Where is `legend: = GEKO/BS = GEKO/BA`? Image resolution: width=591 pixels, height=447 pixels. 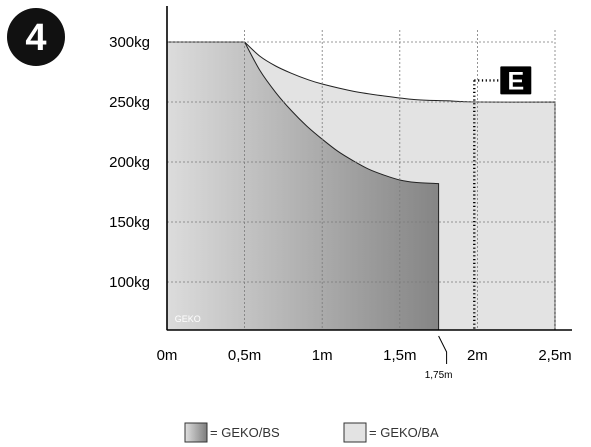
legend: = GEKO/BS = GEKO/BA is located at coordinates (311, 432).